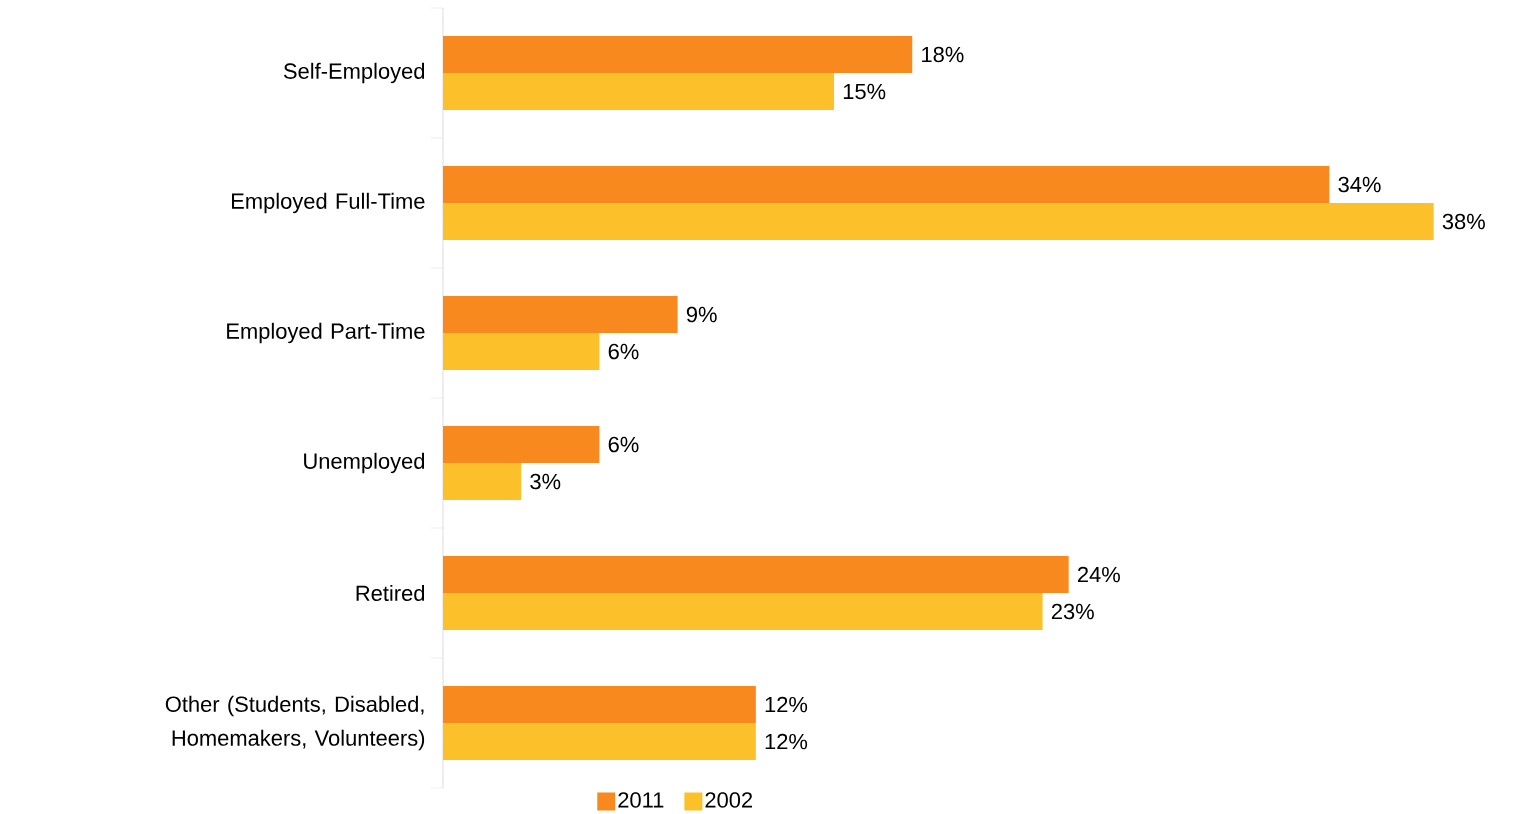  Describe the element at coordinates (1463, 221) in the screenshot. I see `data-label: 38%` at that location.